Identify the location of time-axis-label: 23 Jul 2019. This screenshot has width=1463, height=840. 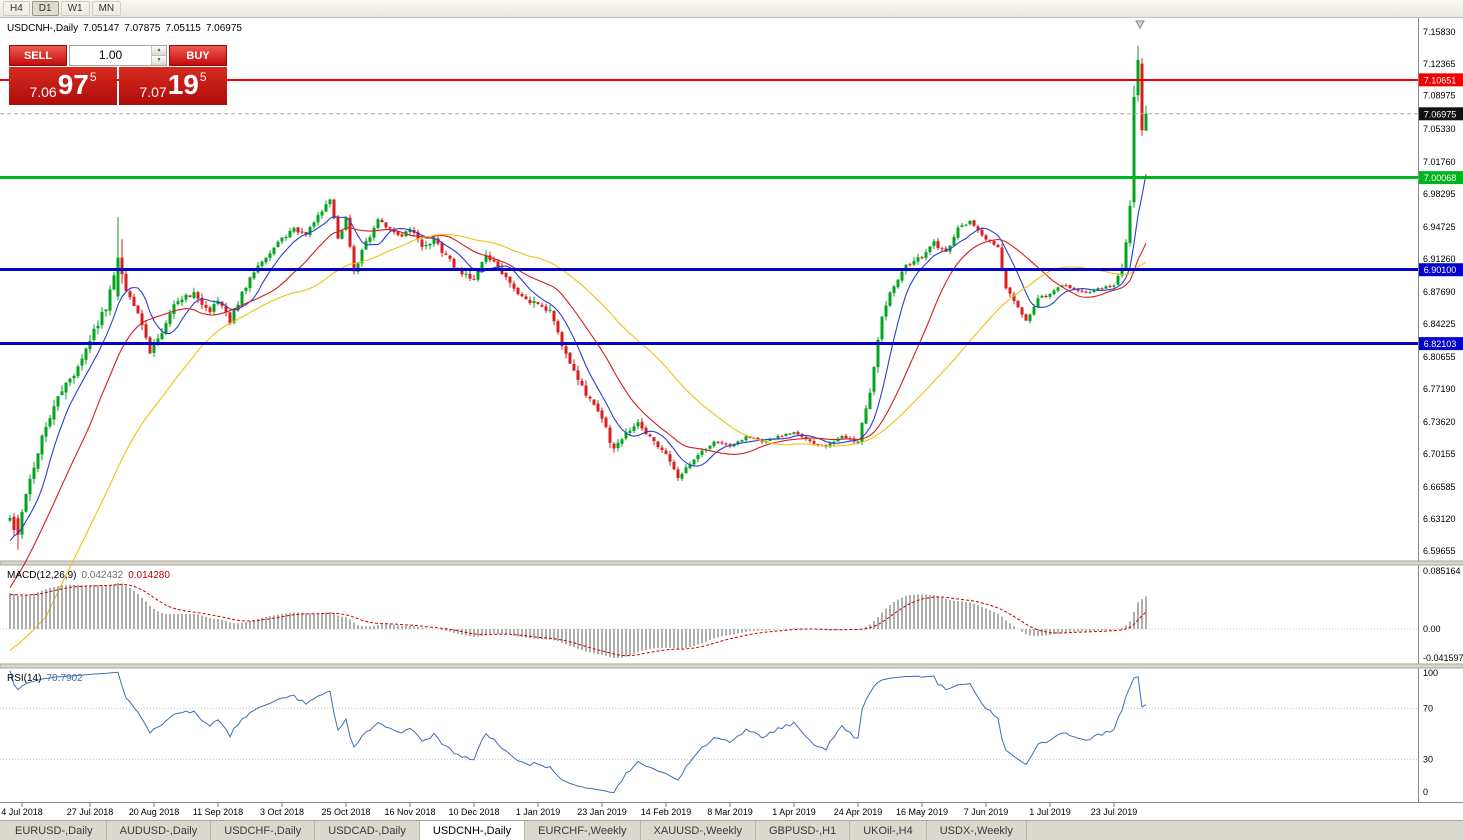
(1114, 812).